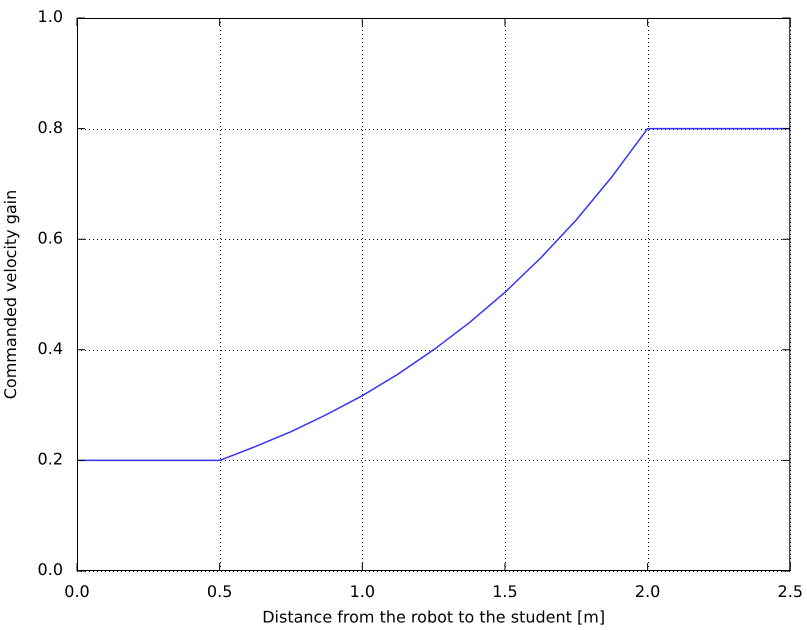 This screenshot has height=630, width=807. What do you see at coordinates (219, 591) in the screenshot?
I see `x-tick-label: 0.5` at bounding box center [219, 591].